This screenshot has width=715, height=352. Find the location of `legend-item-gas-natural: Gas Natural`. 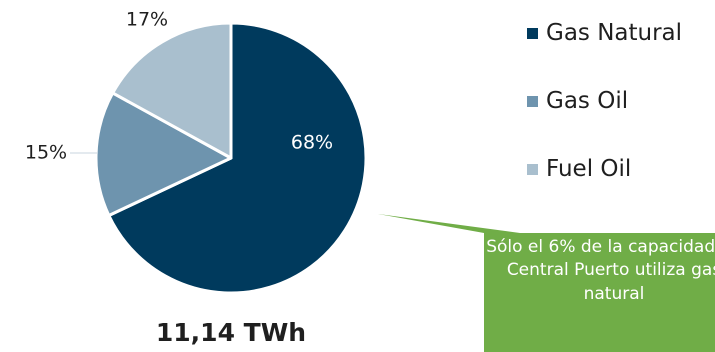

legend-item-gas-natural: Gas Natural is located at coordinates (604, 33).